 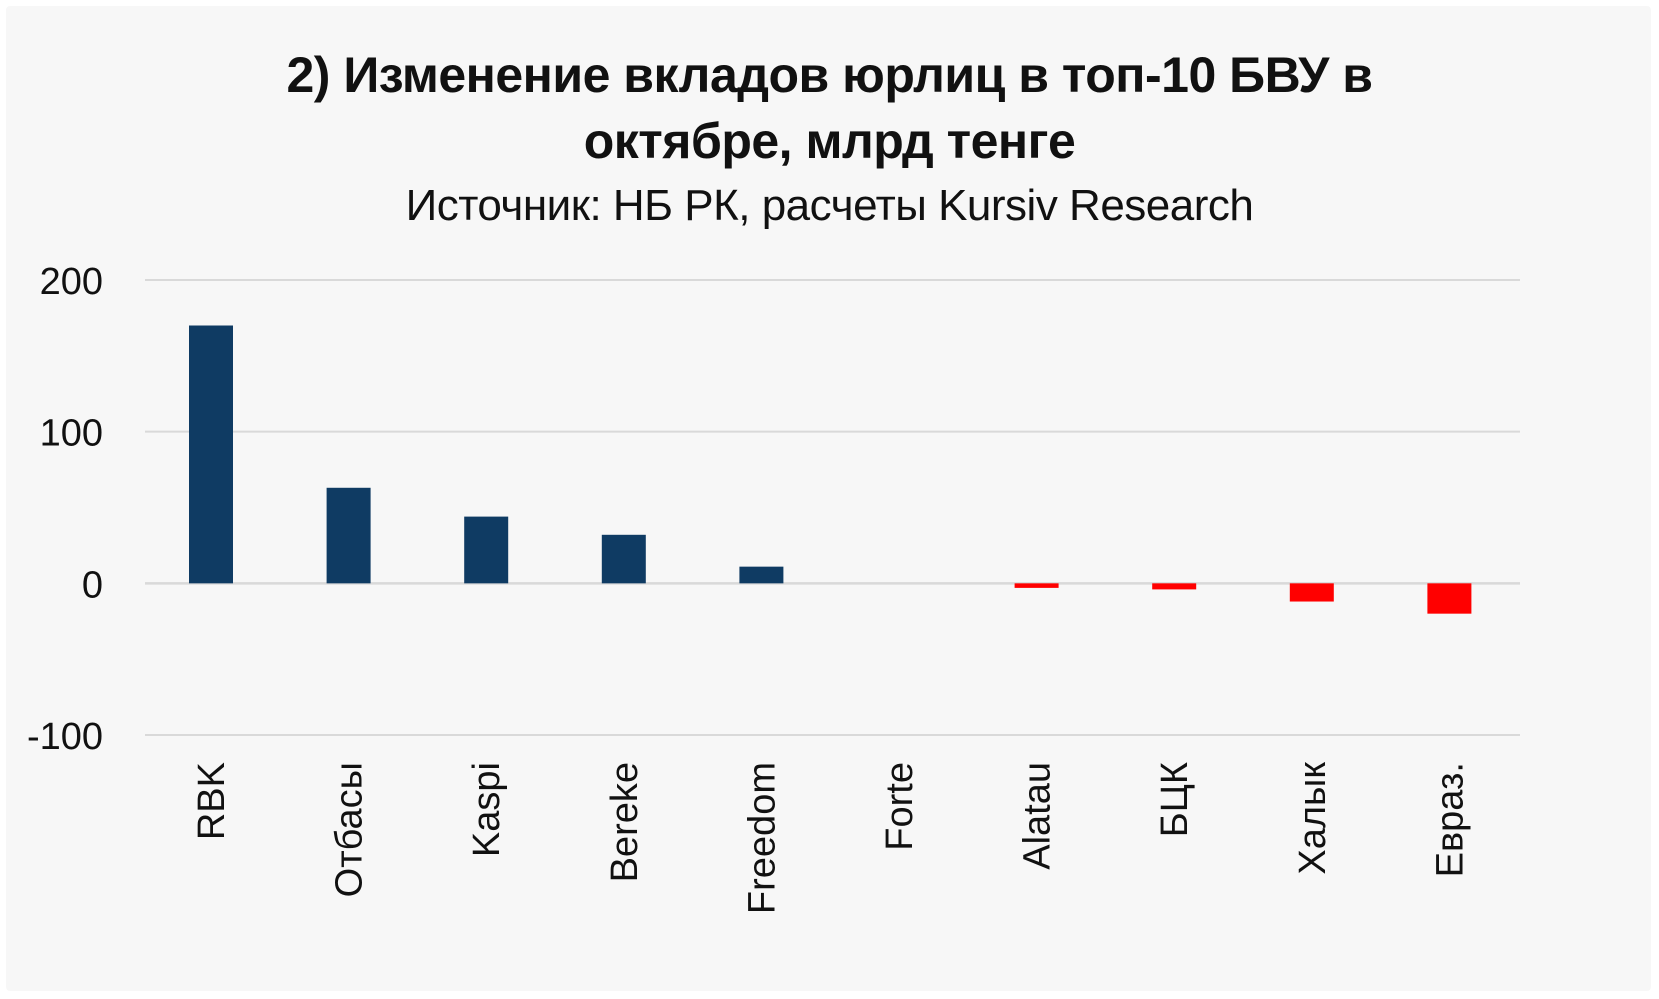 I want to click on bar-Freedom, so click(x=761, y=575).